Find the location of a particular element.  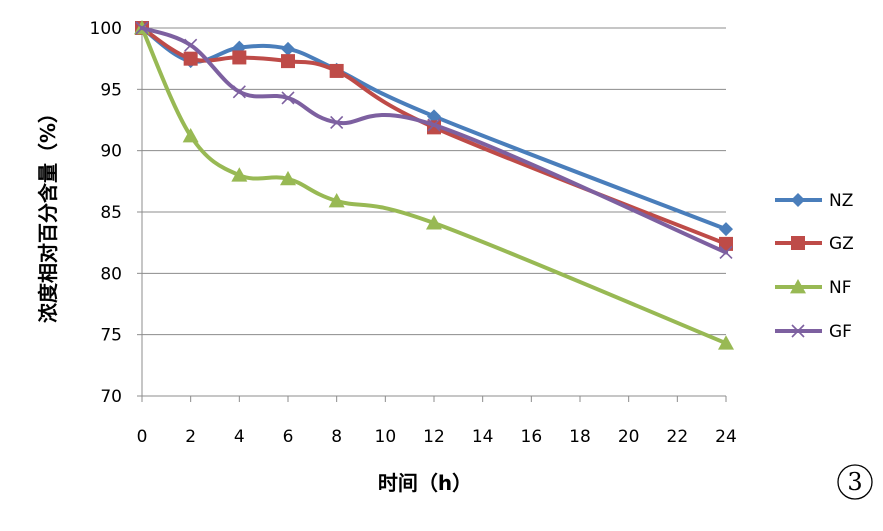

legend-label: NZ is located at coordinates (841, 201).